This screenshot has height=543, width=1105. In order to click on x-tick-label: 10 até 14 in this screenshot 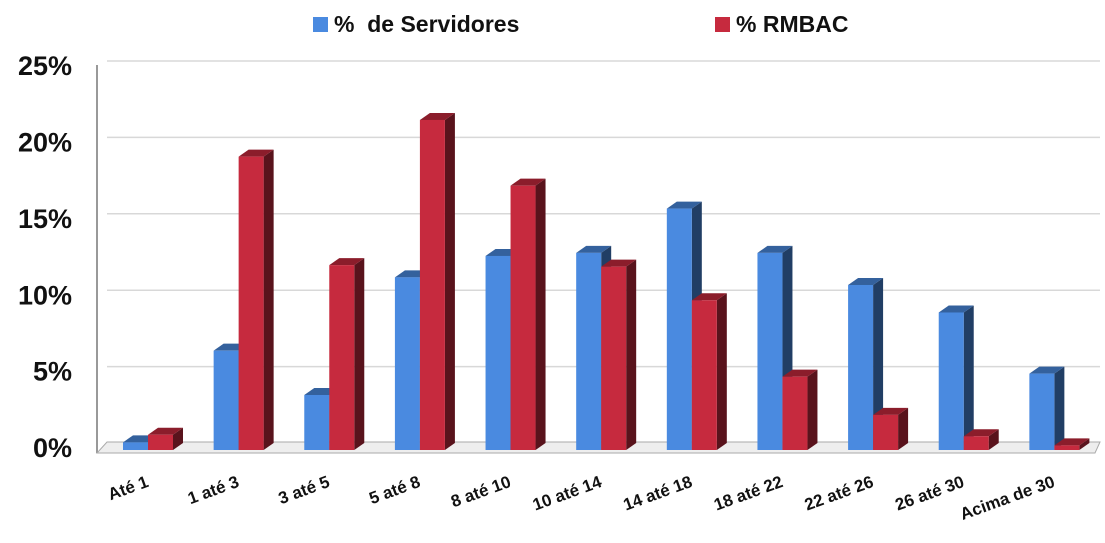, I will do `click(567, 493)`.